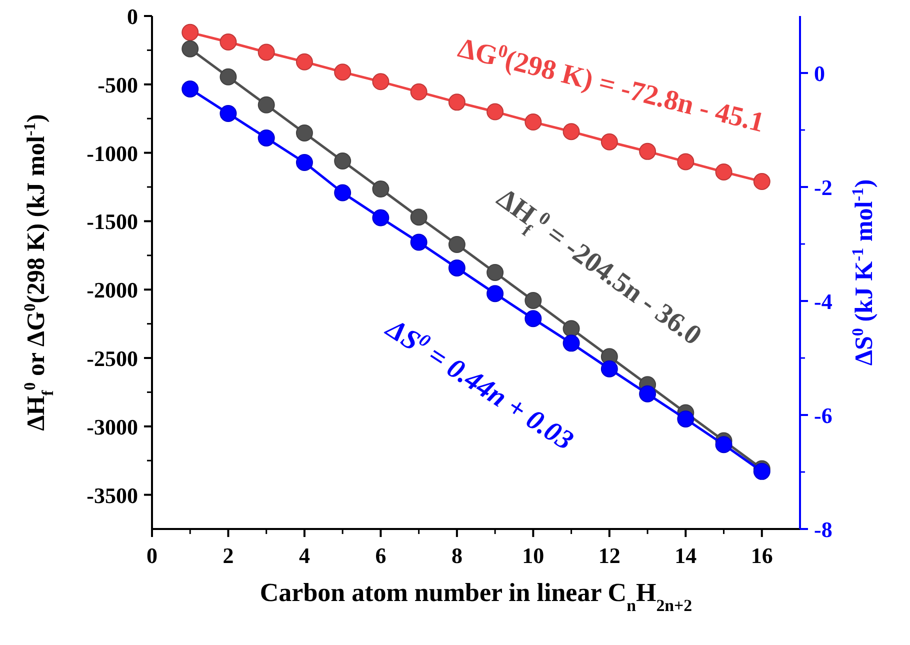  I want to click on x-tick-label: 6, so click(380, 555).